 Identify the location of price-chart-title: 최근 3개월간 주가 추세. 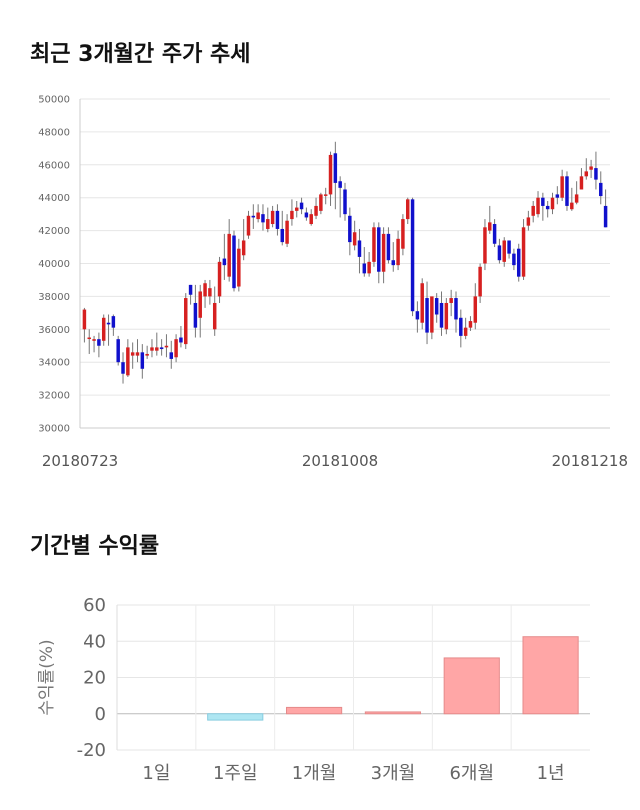
(140, 54).